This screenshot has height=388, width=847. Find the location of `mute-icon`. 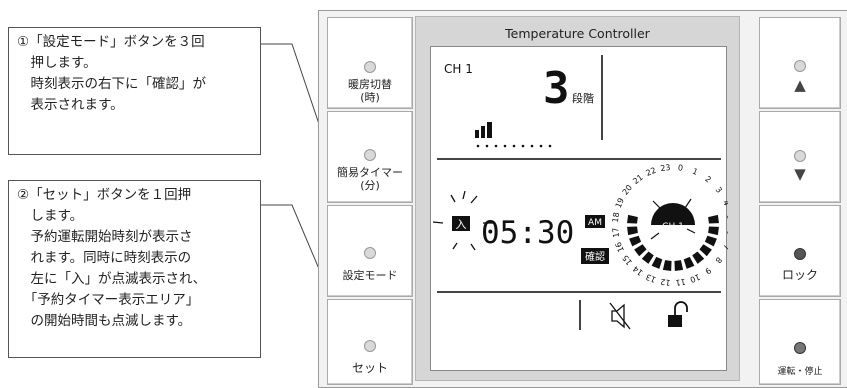

mute-icon is located at coordinates (620, 316).